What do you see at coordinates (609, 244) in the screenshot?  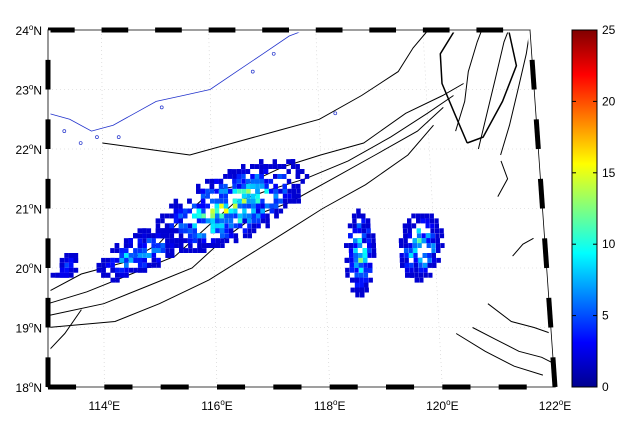 I see `colorbar-tick-label: 10` at bounding box center [609, 244].